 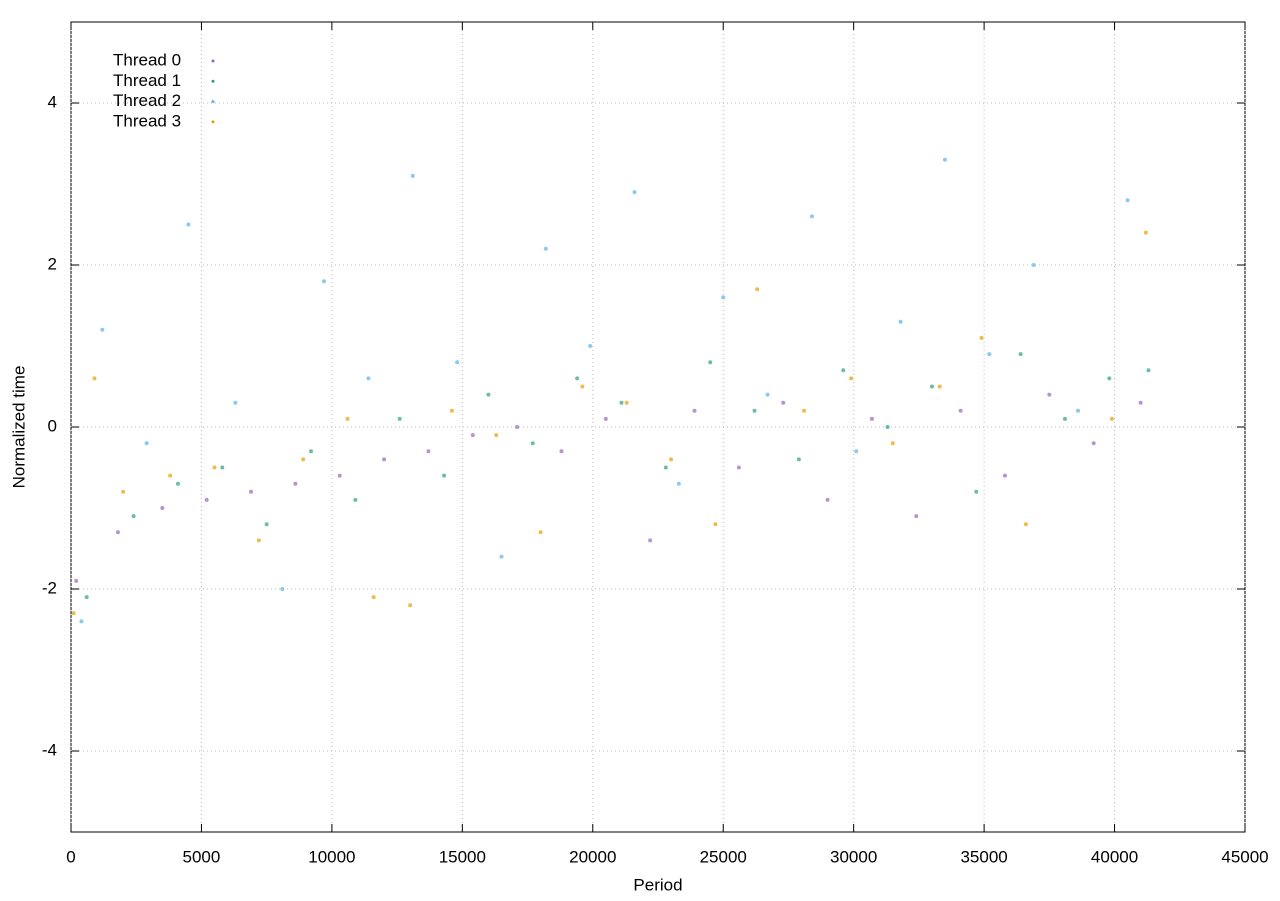 What do you see at coordinates (49, 749) in the screenshot?
I see `y-tick-label: -4` at bounding box center [49, 749].